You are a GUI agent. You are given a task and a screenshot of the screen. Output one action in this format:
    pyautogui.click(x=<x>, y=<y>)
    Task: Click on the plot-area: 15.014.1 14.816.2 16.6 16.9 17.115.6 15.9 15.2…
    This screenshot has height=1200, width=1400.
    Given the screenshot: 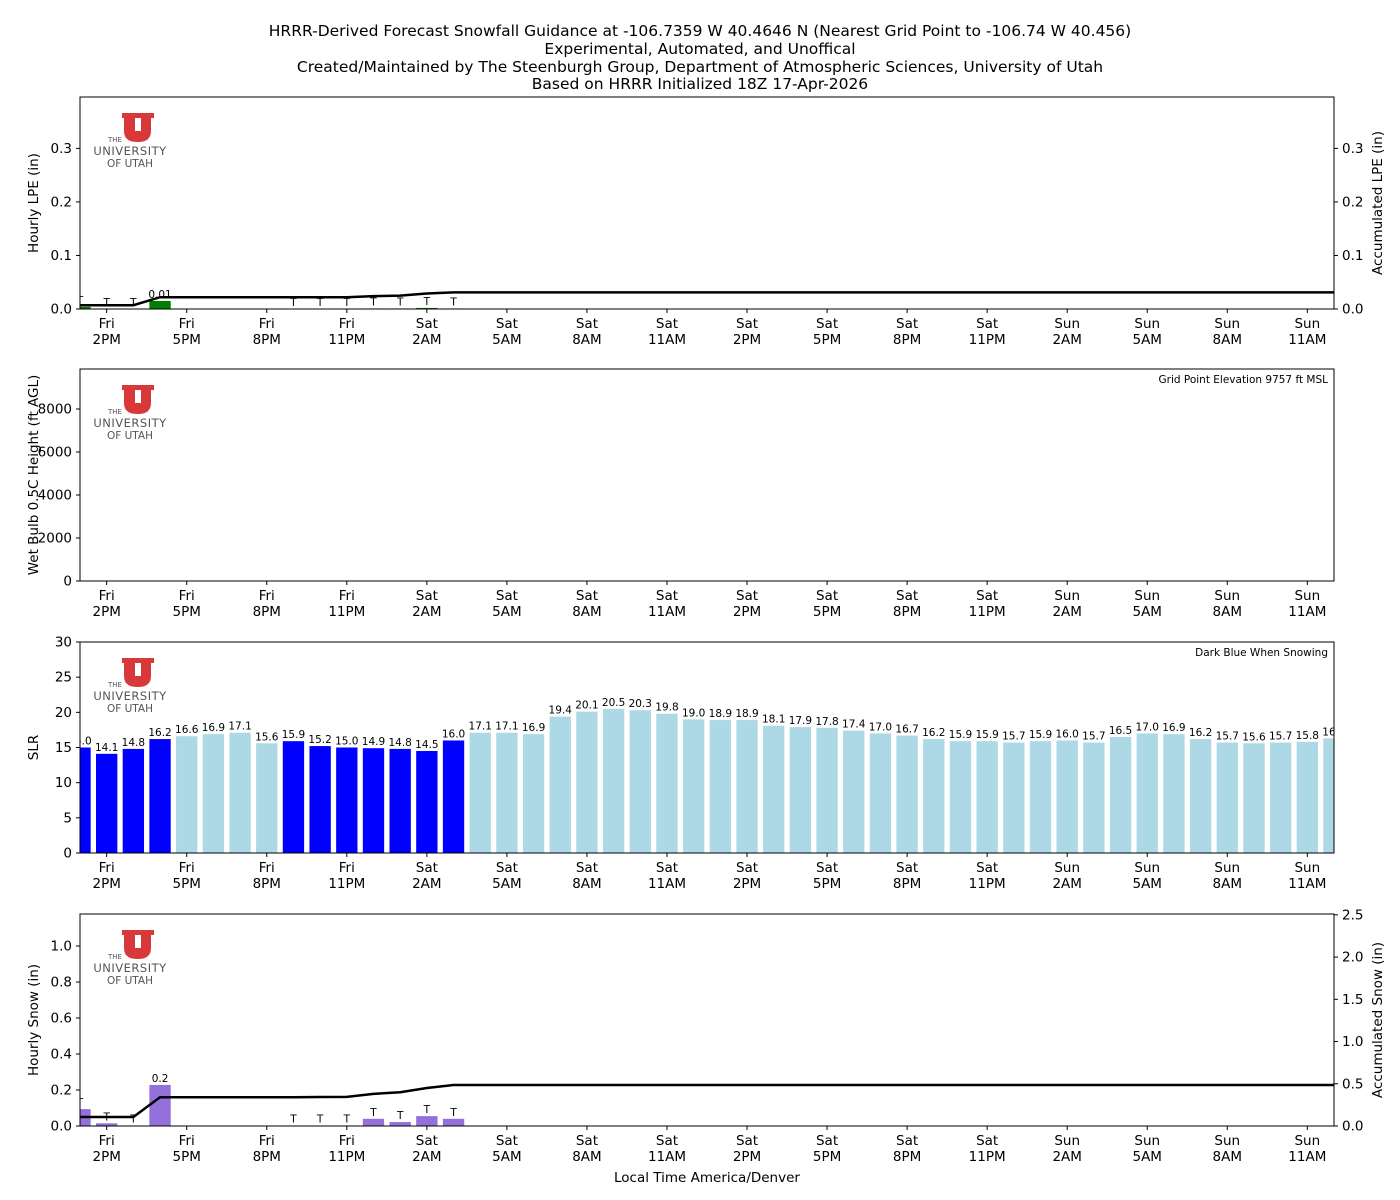 What is the action you would take?
    pyautogui.click(x=712, y=775)
    